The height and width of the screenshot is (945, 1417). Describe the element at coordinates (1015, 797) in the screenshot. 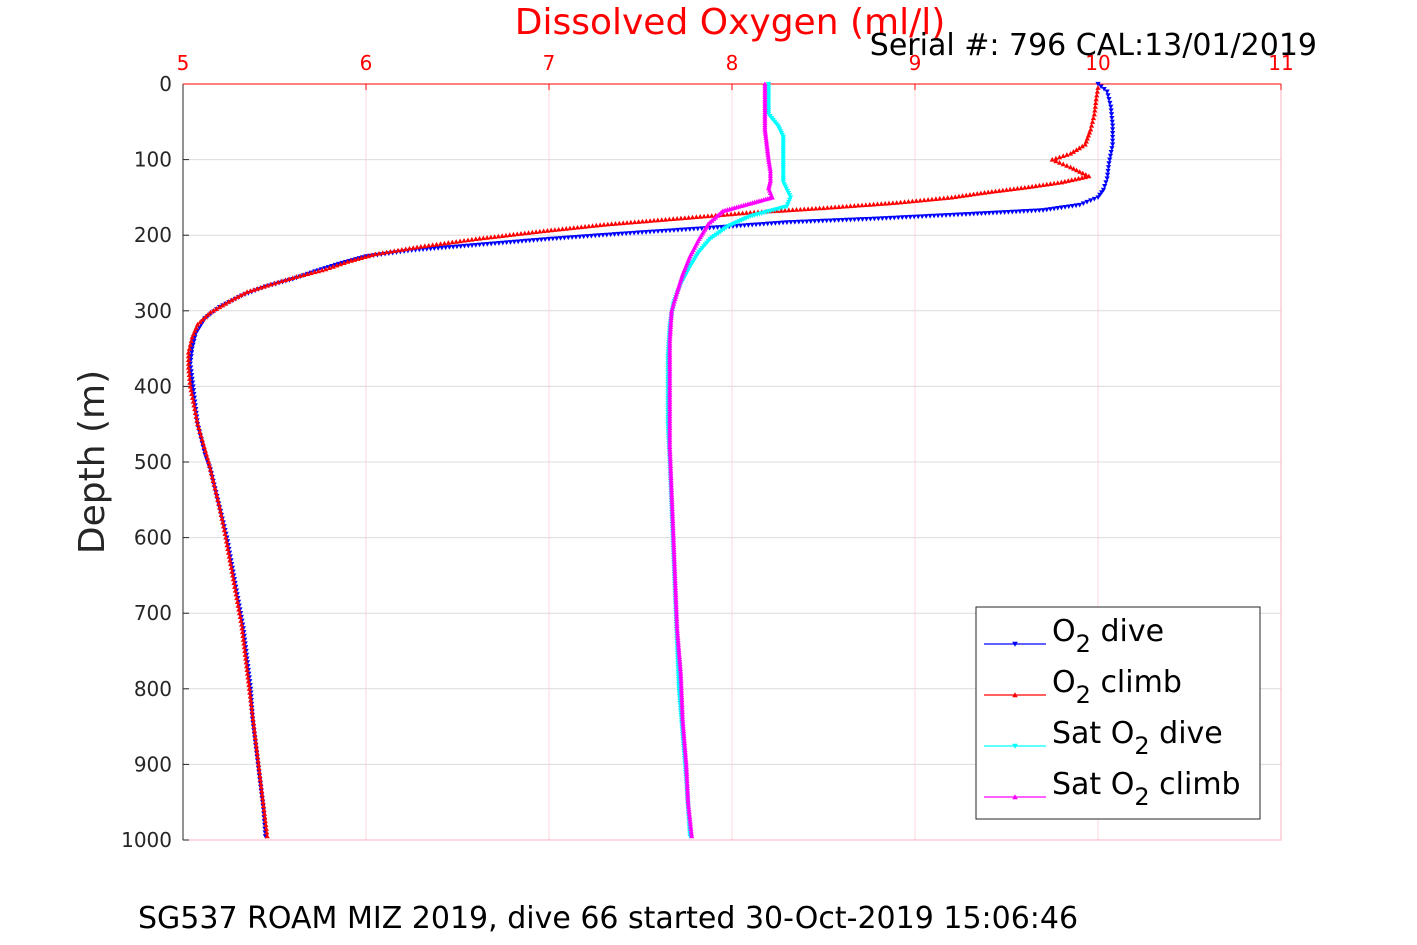

I see `legend-marker` at that location.